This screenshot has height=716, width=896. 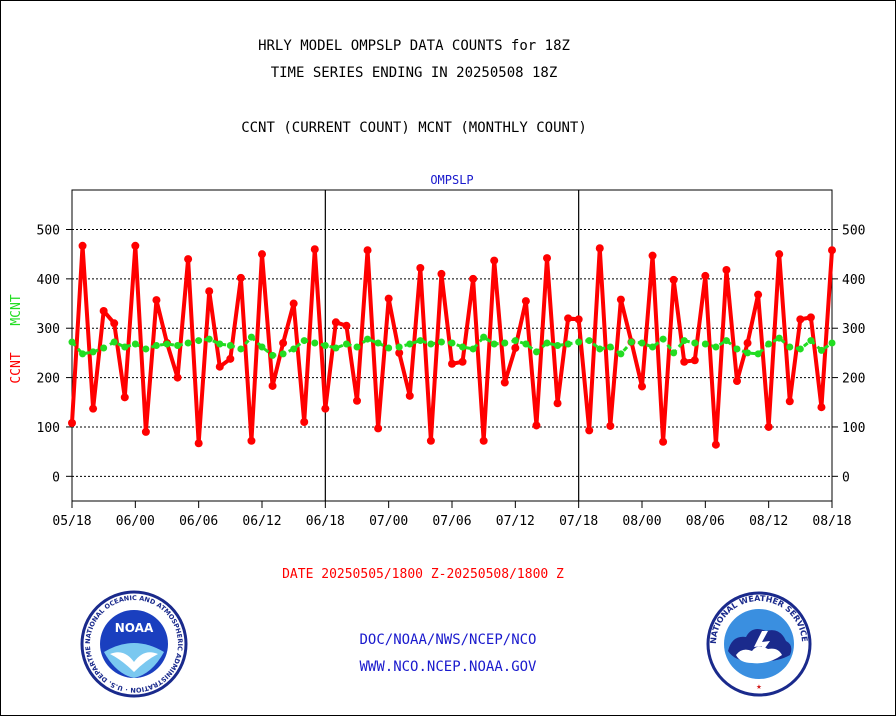 I want to click on x-tick-label: 08/18, so click(x=831, y=521).